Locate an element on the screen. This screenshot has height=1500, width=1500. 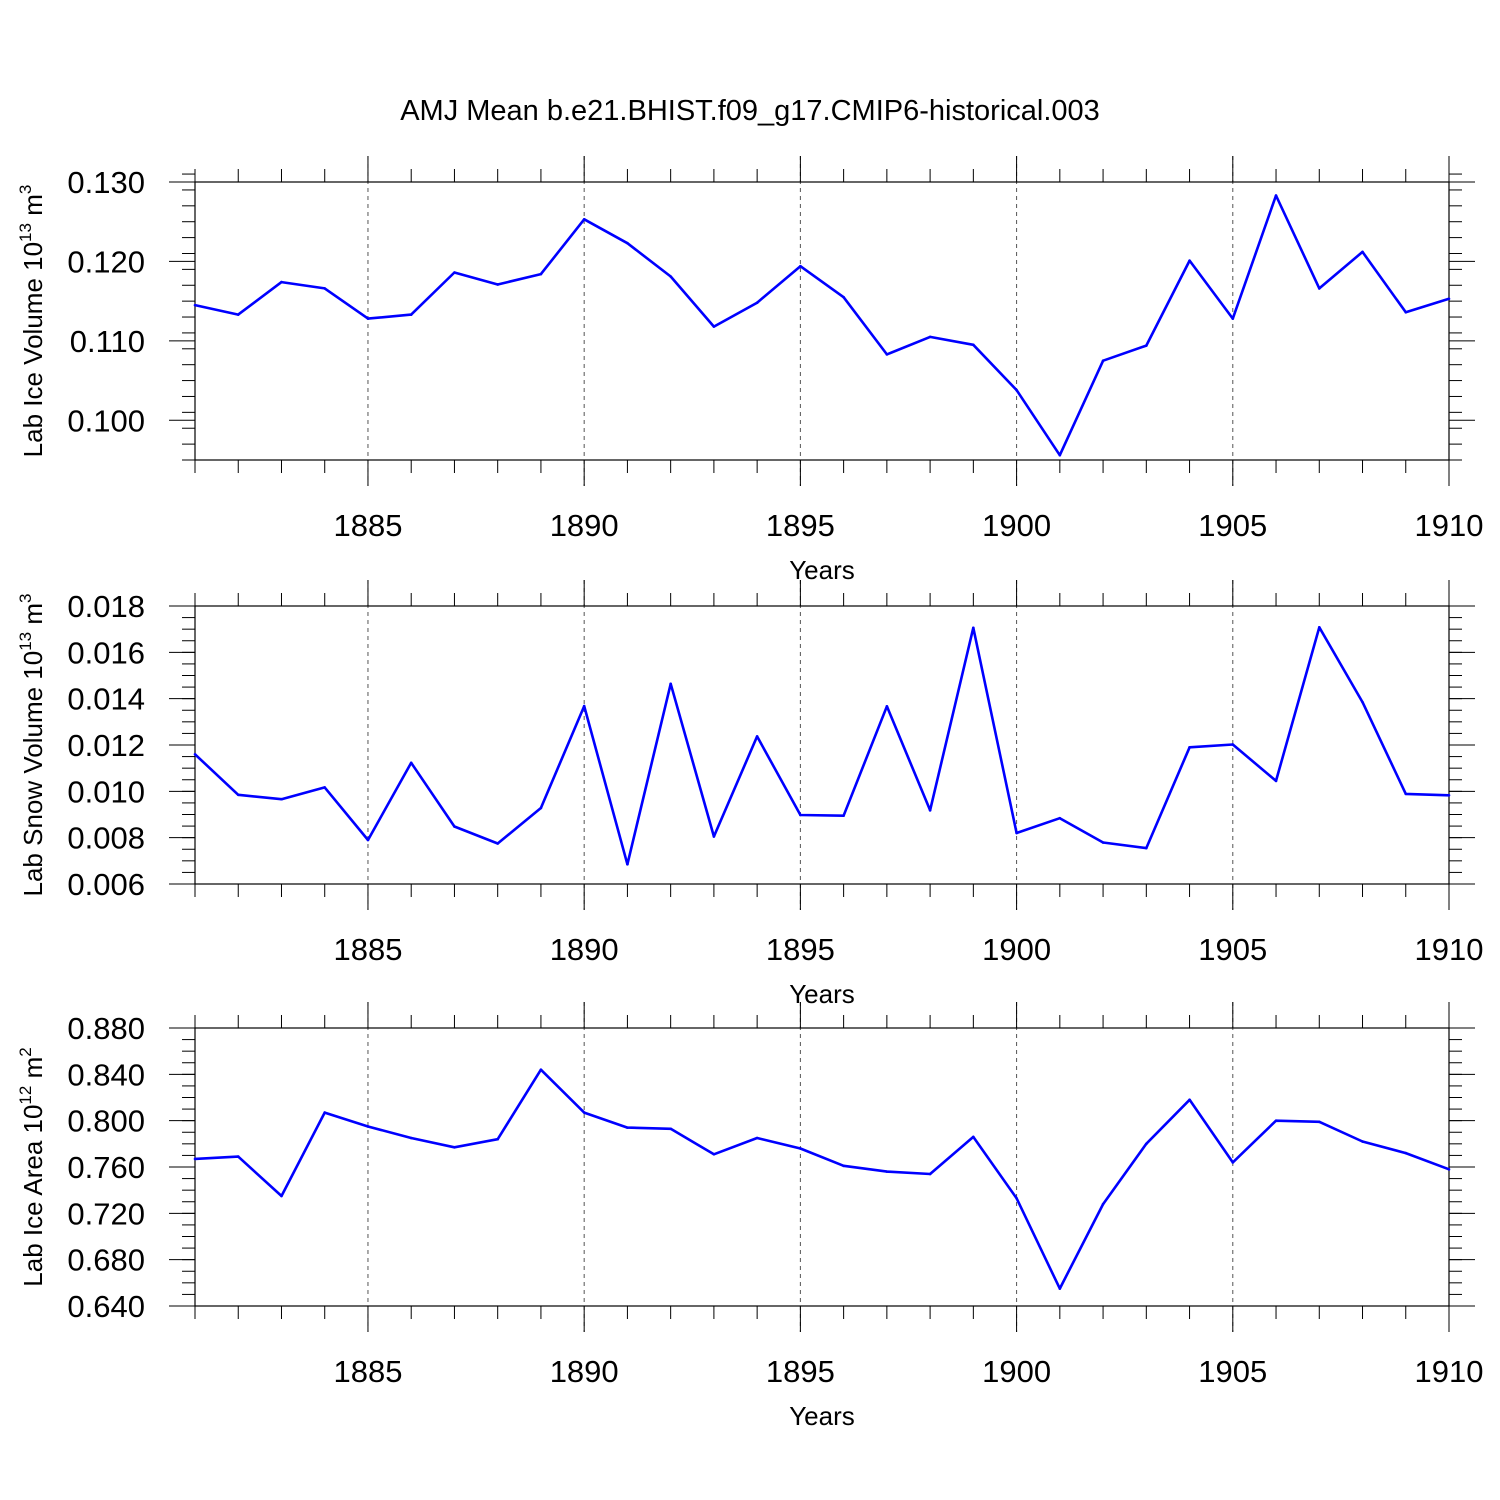
y-axis-label: Lab Ice Area 1012 m2 is located at coordinates (32, 1166).